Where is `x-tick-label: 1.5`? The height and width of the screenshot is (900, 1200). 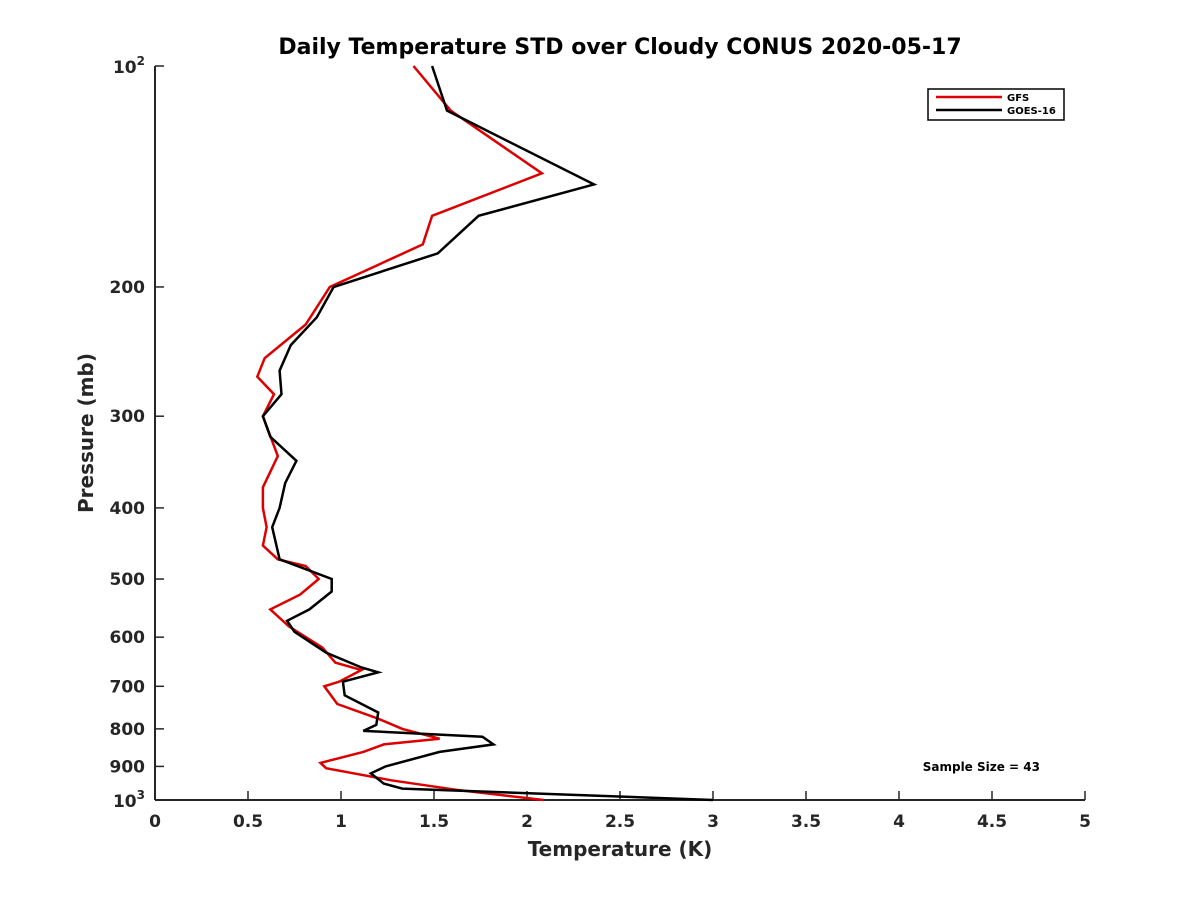 x-tick-label: 1.5 is located at coordinates (434, 822).